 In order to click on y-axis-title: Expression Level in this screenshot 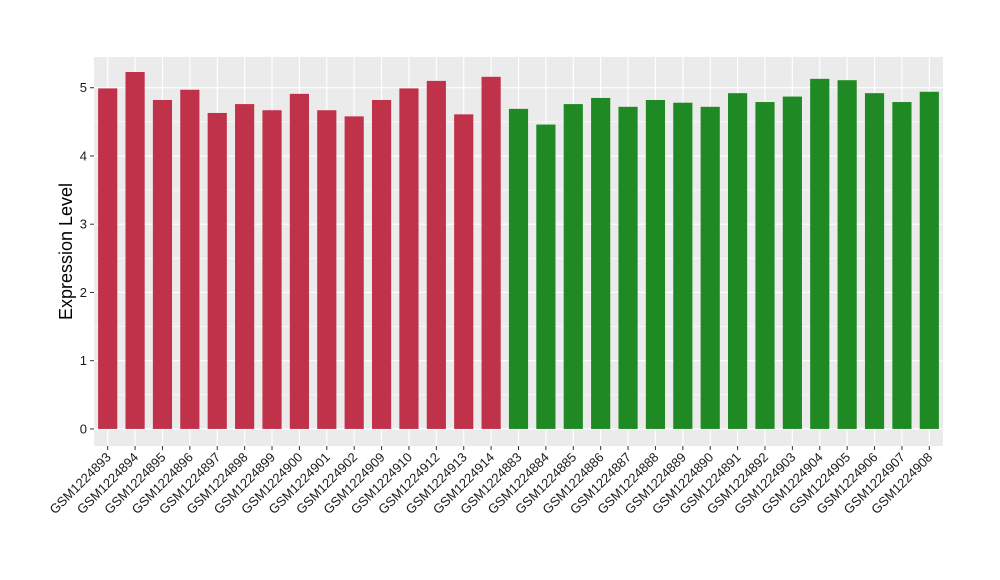, I will do `click(66, 251)`.